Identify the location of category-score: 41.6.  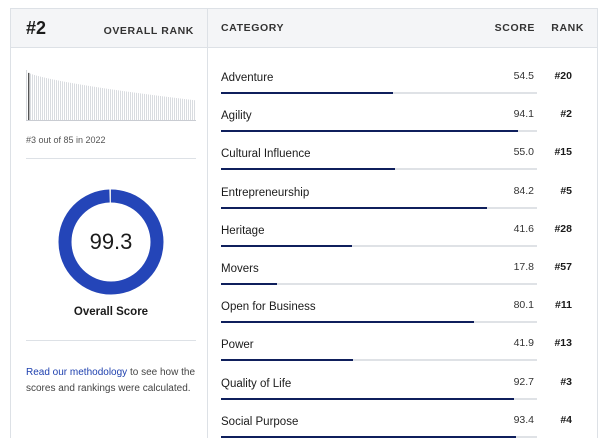
(523, 228).